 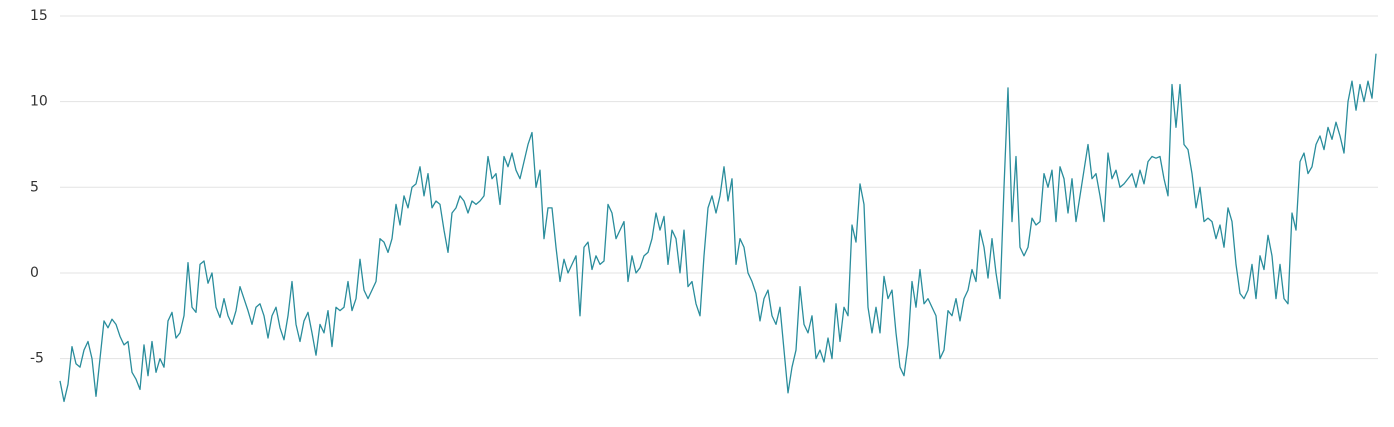 I want to click on y-tick-label: 15, so click(x=39, y=16).